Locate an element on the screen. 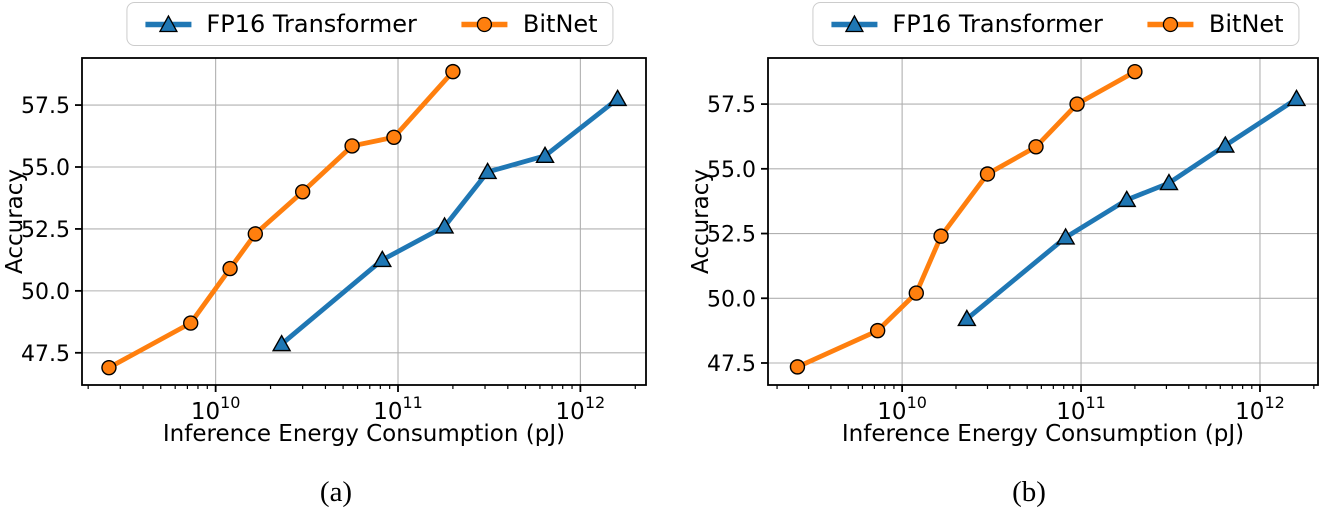  x-axis-label-a: Inference Energy Consumption (pJ) is located at coordinates (364, 434).